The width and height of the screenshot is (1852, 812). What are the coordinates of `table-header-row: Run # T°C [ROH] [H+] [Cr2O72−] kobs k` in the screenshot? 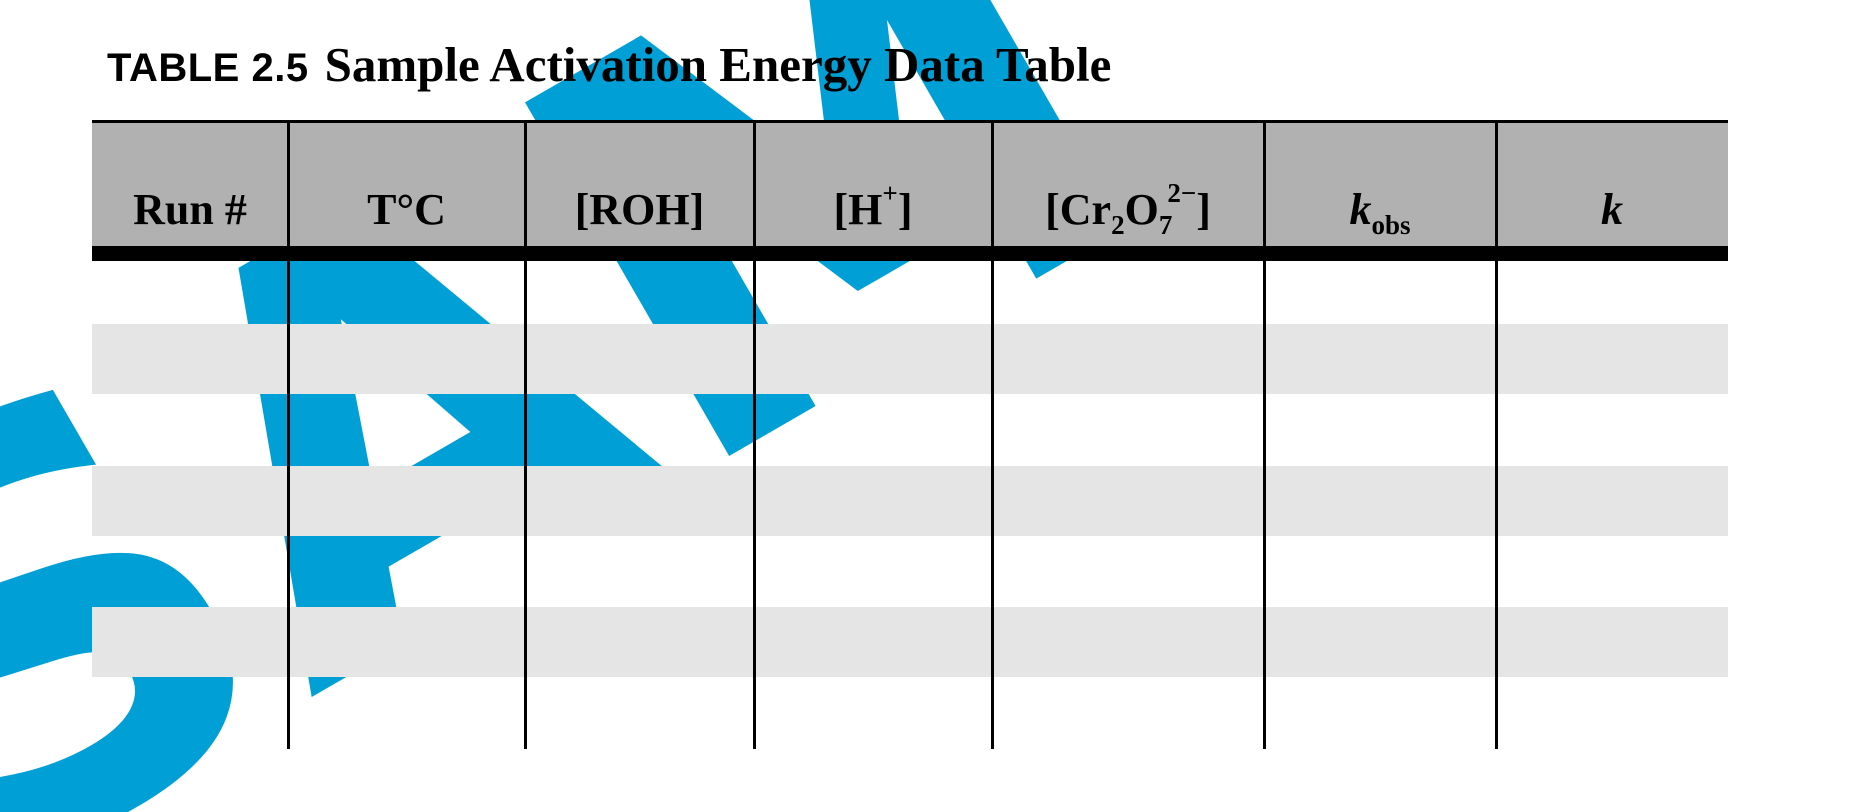 It's located at (910, 184).